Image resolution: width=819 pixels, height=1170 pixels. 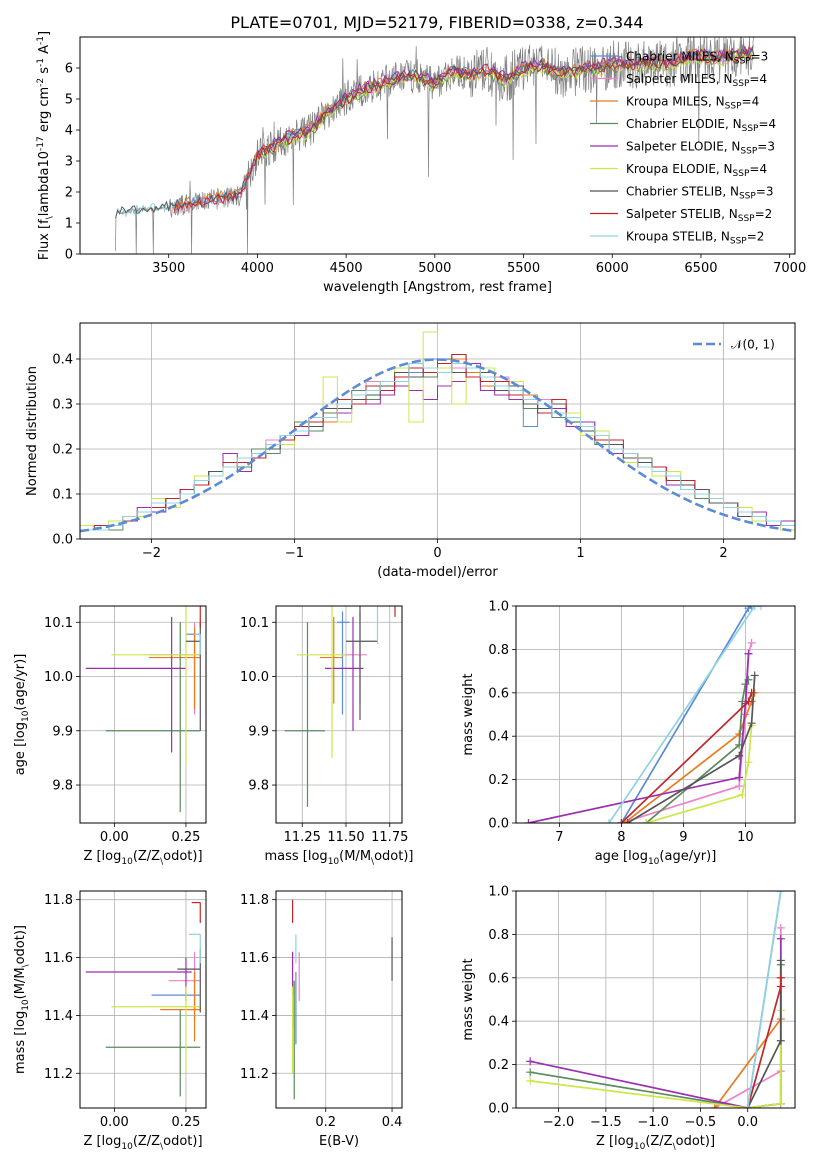 What do you see at coordinates (434, 268) in the screenshot?
I see `x-tick-label: 5000` at bounding box center [434, 268].